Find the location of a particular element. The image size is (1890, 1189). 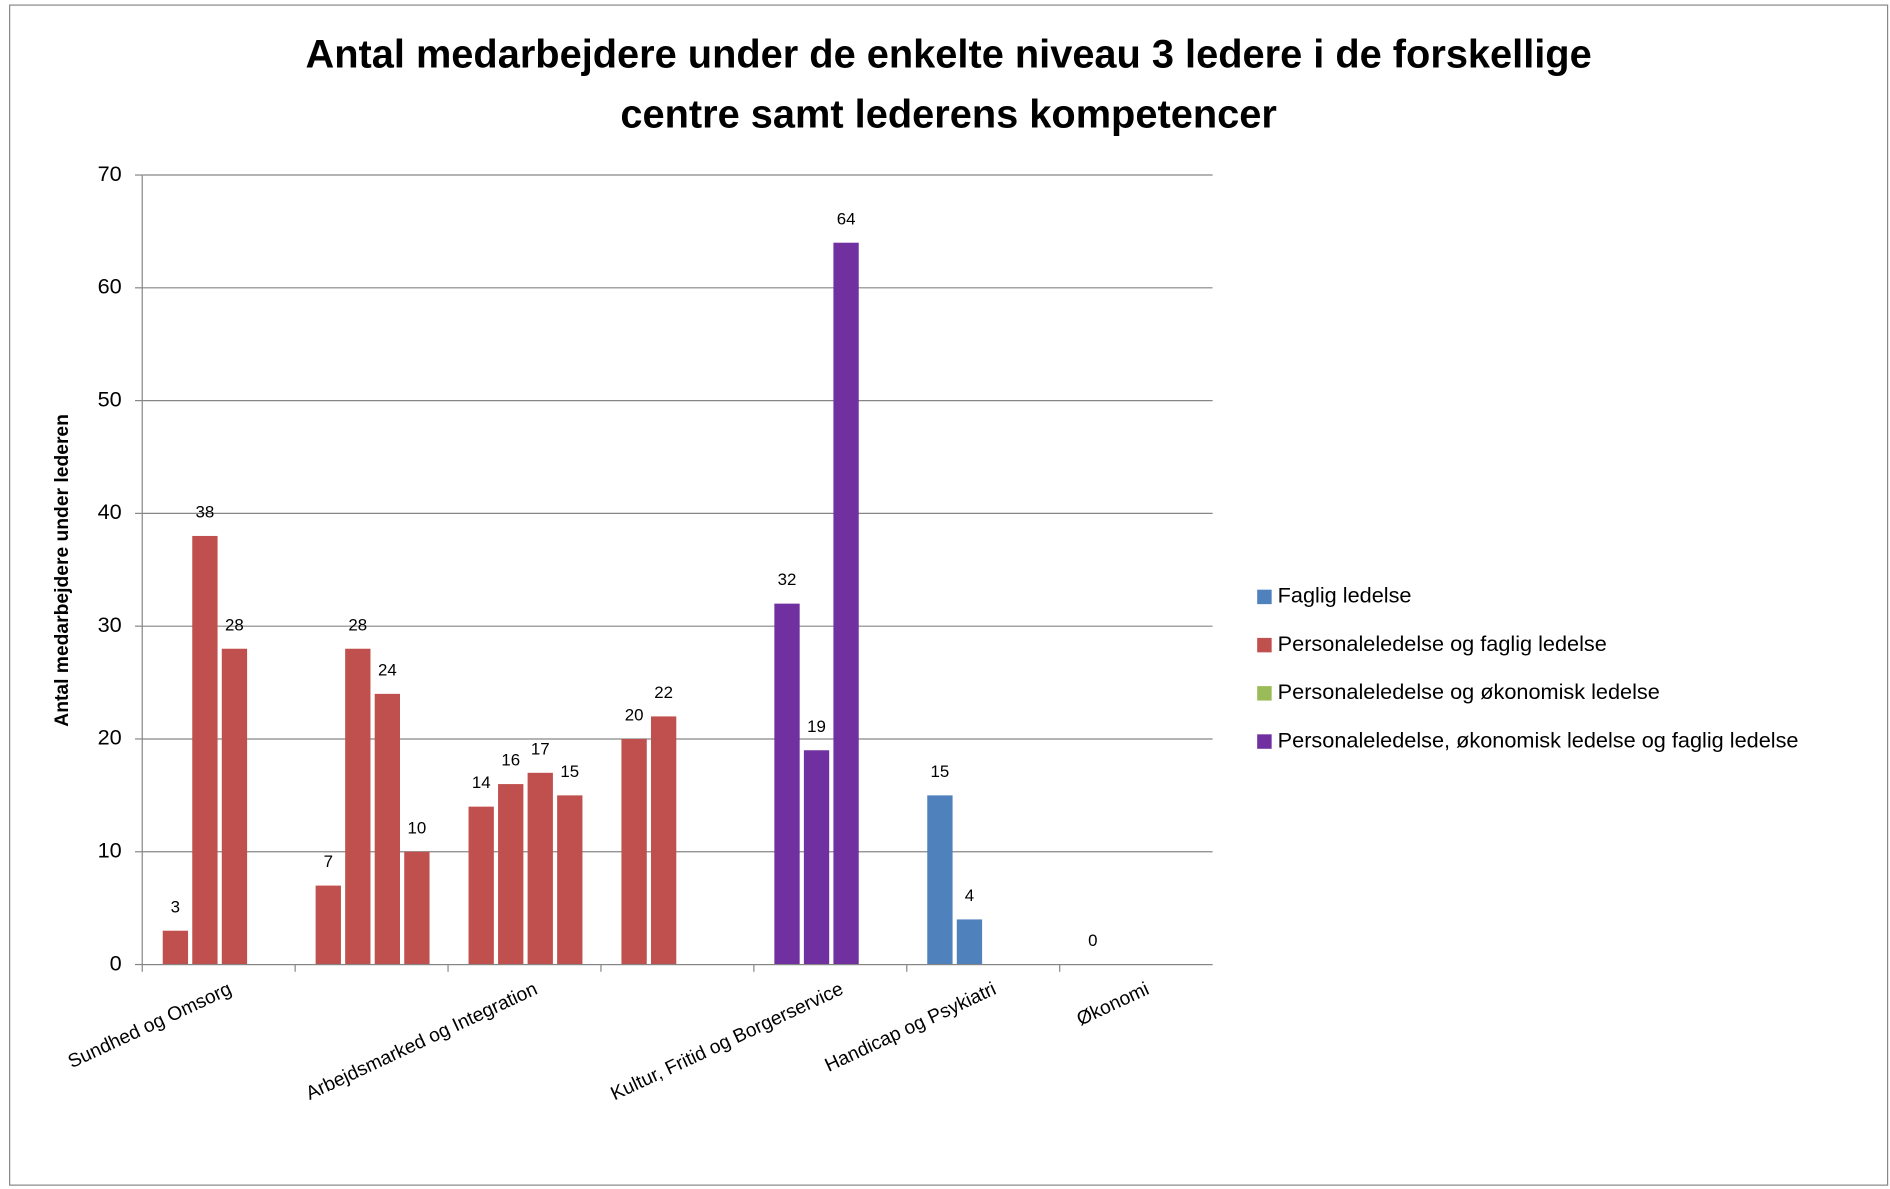

y-tick-label: 50 is located at coordinates (110, 398).